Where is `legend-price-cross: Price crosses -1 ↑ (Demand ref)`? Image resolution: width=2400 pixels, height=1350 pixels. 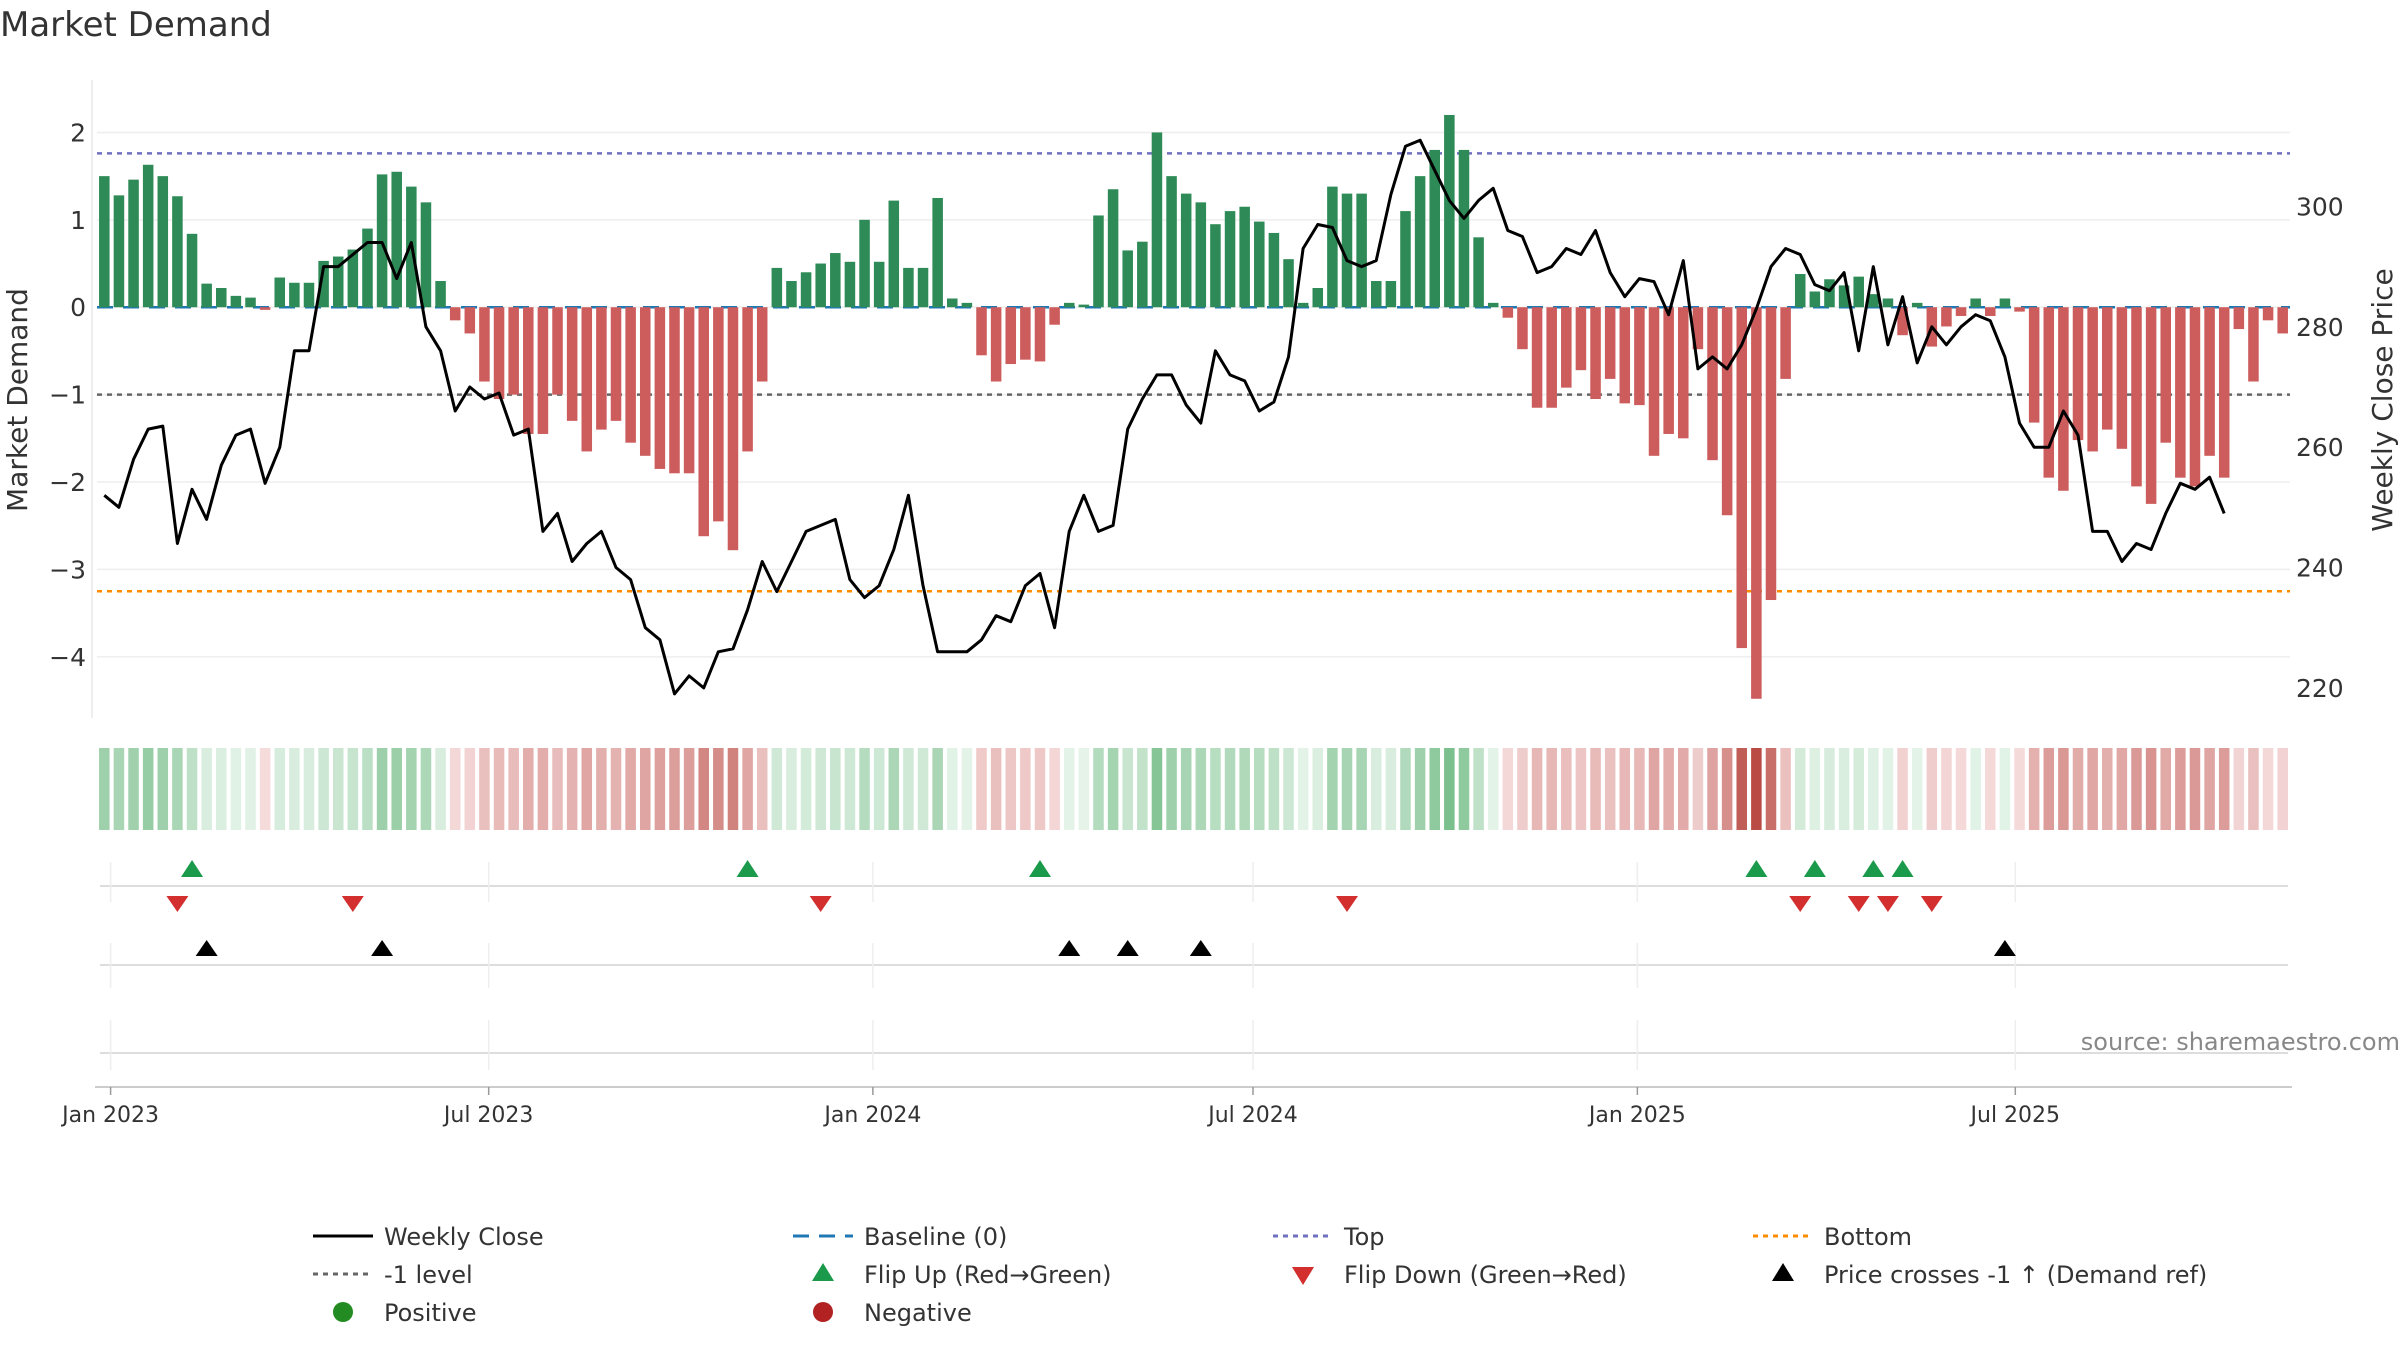 legend-price-cross: Price crosses -1 ↑ (Demand ref) is located at coordinates (1989, 1275).